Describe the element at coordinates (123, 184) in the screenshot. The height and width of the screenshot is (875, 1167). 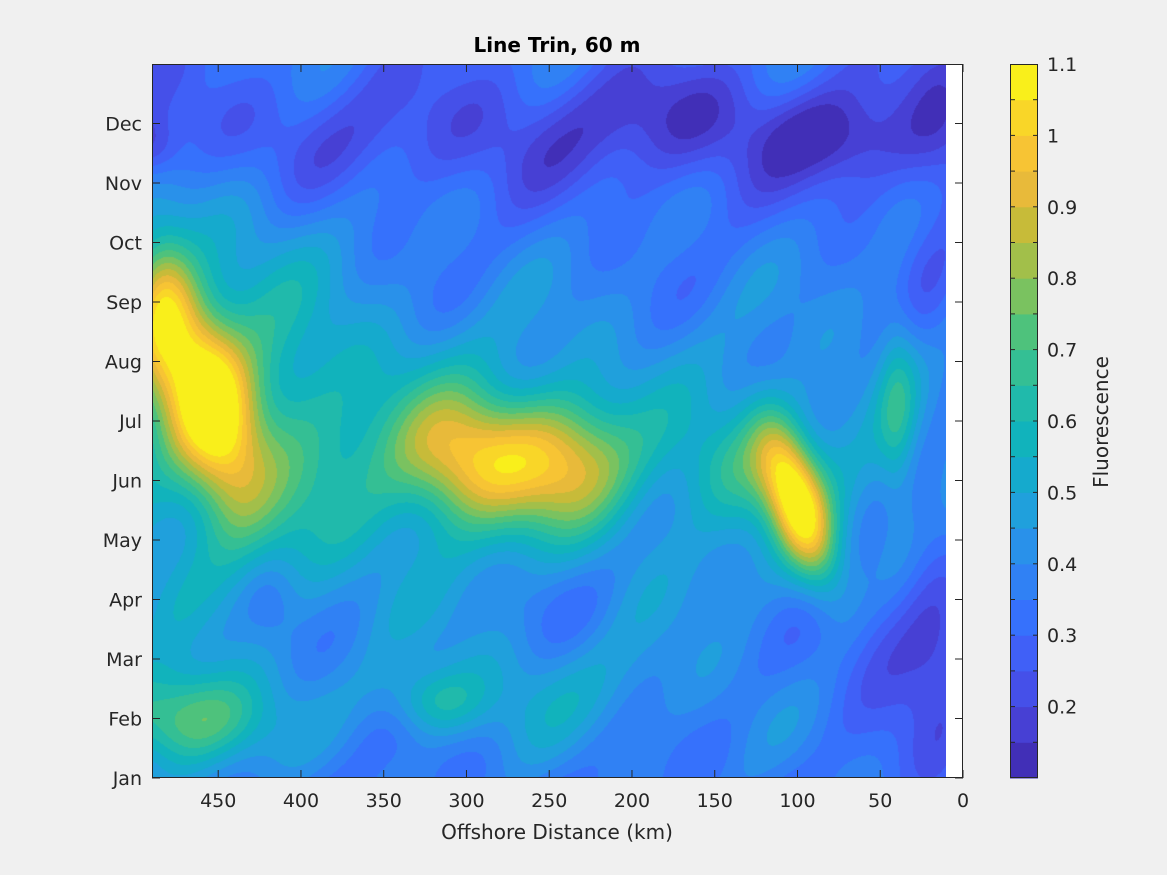
I see `y-tick-label: Nov` at that location.